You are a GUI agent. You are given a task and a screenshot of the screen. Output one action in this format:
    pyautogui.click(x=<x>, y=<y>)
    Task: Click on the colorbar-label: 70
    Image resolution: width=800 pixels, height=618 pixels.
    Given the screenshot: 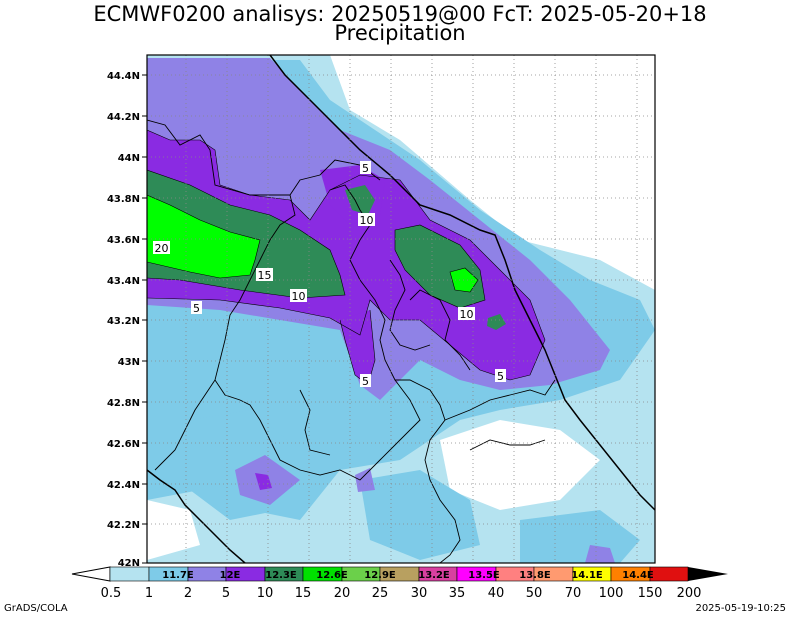 What is the action you would take?
    pyautogui.click(x=573, y=593)
    